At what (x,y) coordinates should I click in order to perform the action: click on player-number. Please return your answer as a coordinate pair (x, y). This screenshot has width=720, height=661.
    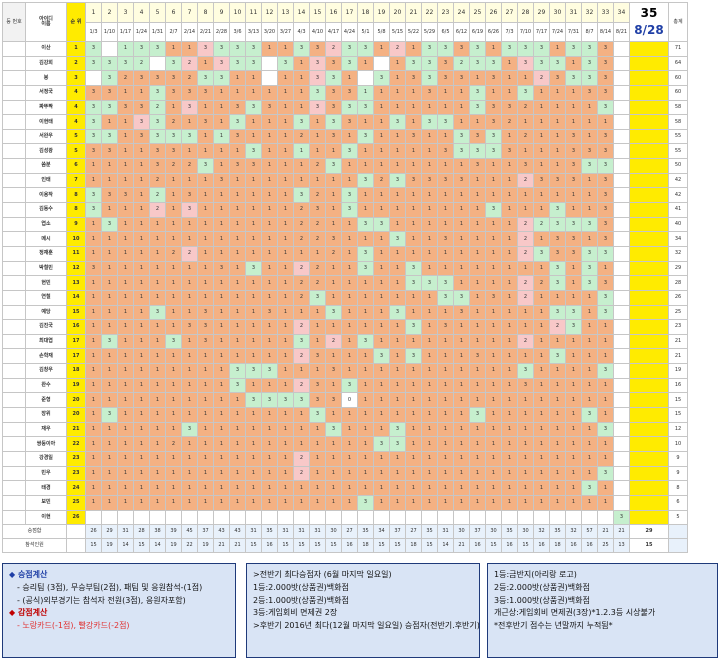
    Looking at the image, I should click on (14, 297).